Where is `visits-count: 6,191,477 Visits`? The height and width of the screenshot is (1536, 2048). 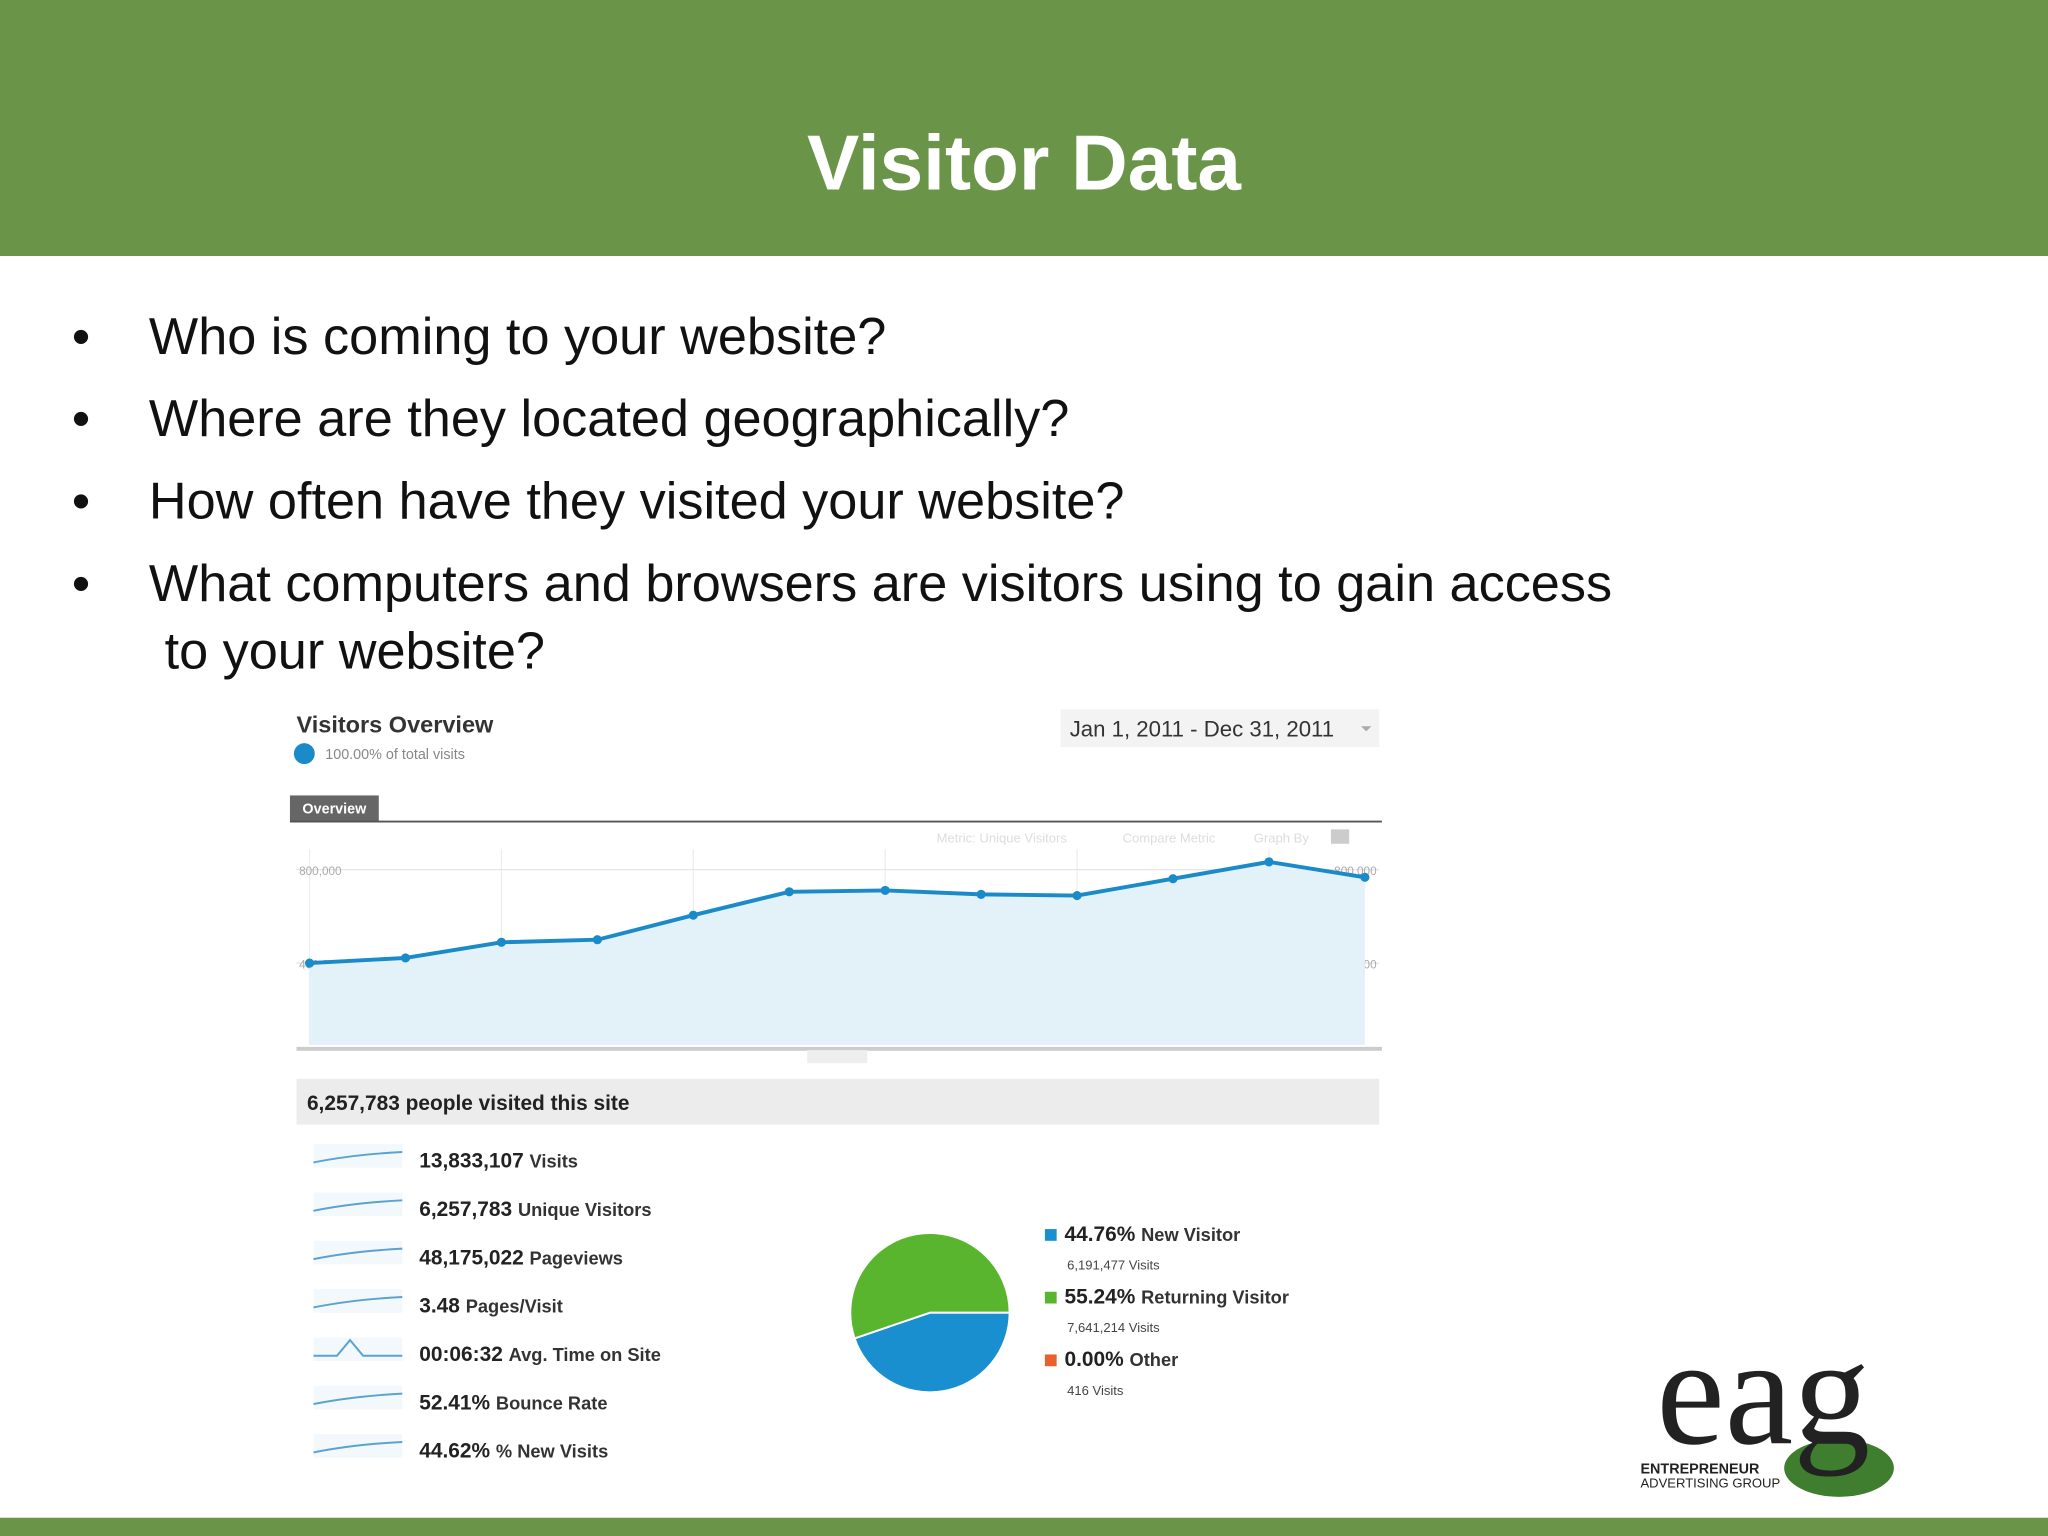
visits-count: 6,191,477 Visits is located at coordinates (1113, 1265).